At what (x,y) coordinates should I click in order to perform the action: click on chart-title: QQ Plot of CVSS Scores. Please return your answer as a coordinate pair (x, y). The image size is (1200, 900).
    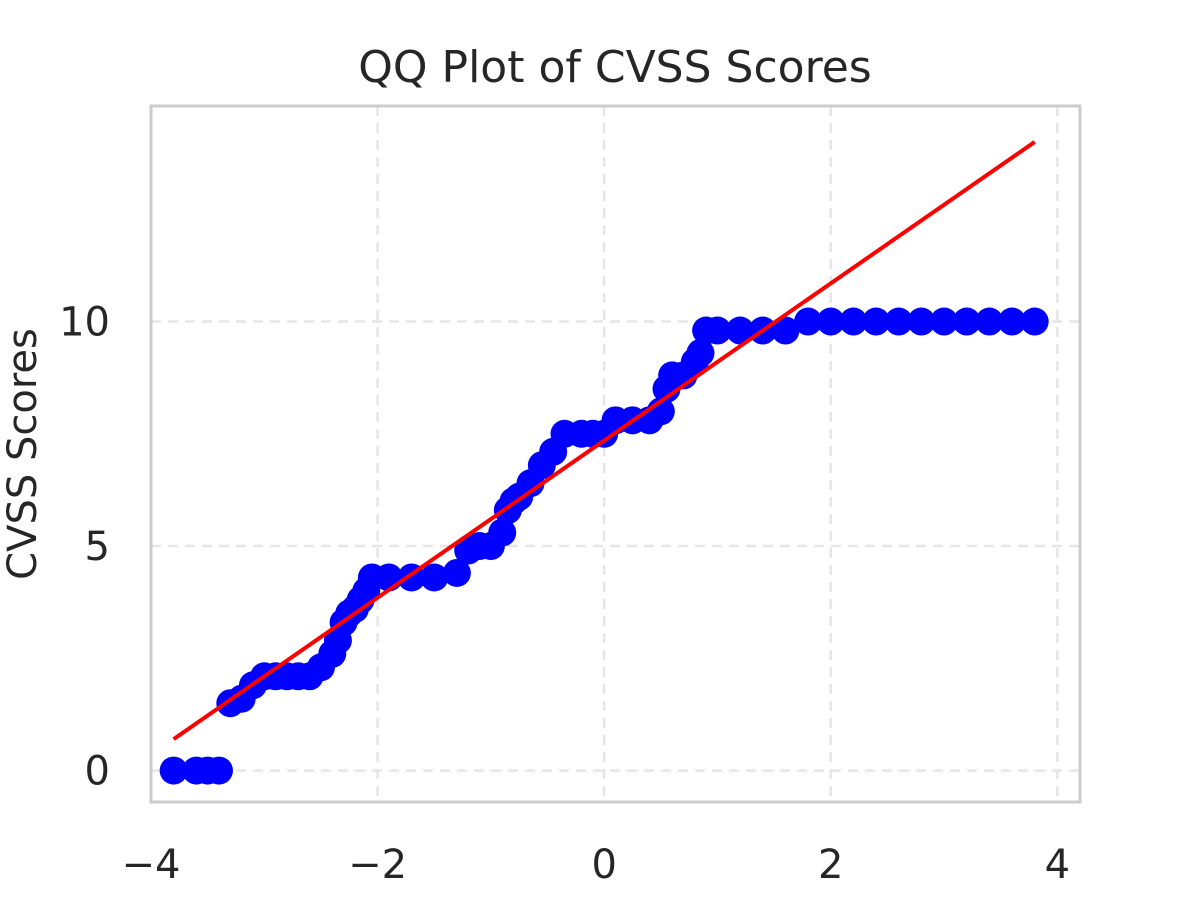
    Looking at the image, I should click on (614, 67).